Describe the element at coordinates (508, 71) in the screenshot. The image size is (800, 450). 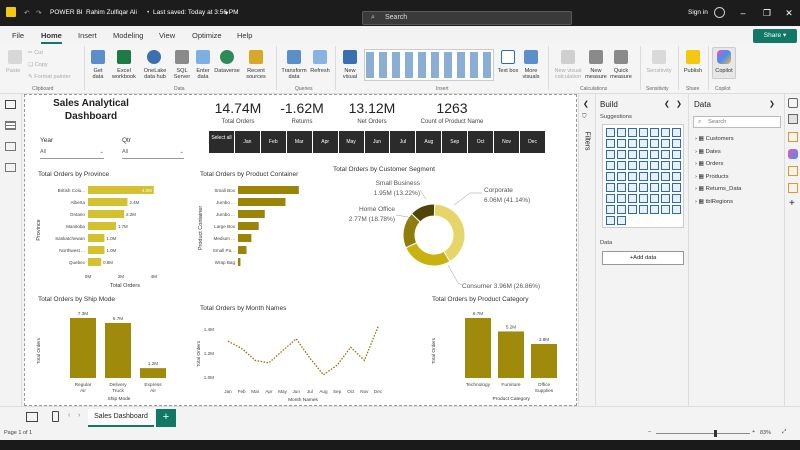
I see `text-box-button: Text box` at that location.